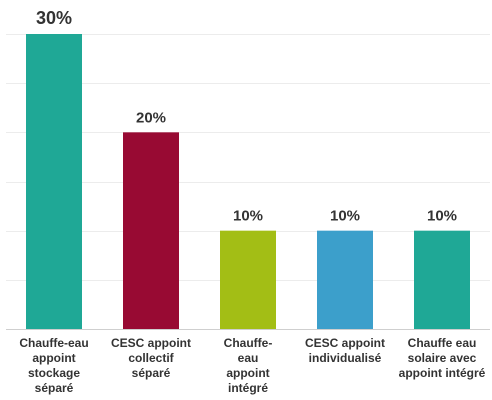 The width and height of the screenshot is (492, 400). I want to click on bar-value-label: 30%, so click(54, 18).